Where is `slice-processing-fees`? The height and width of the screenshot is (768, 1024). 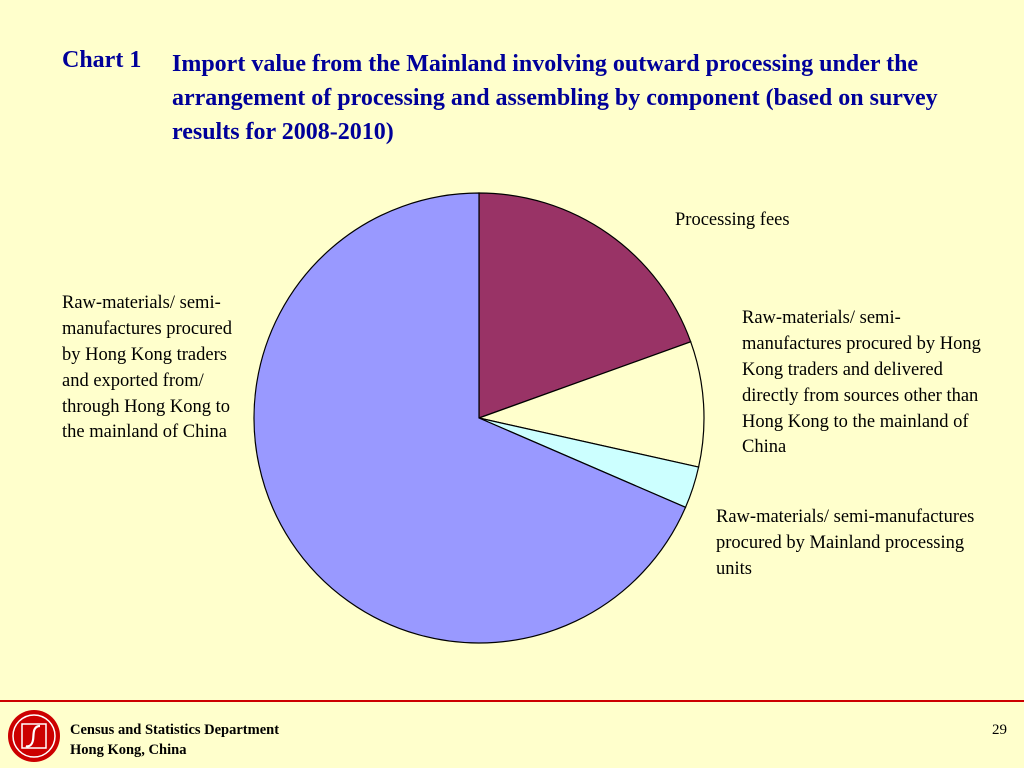 slice-processing-fees is located at coordinates (585, 305).